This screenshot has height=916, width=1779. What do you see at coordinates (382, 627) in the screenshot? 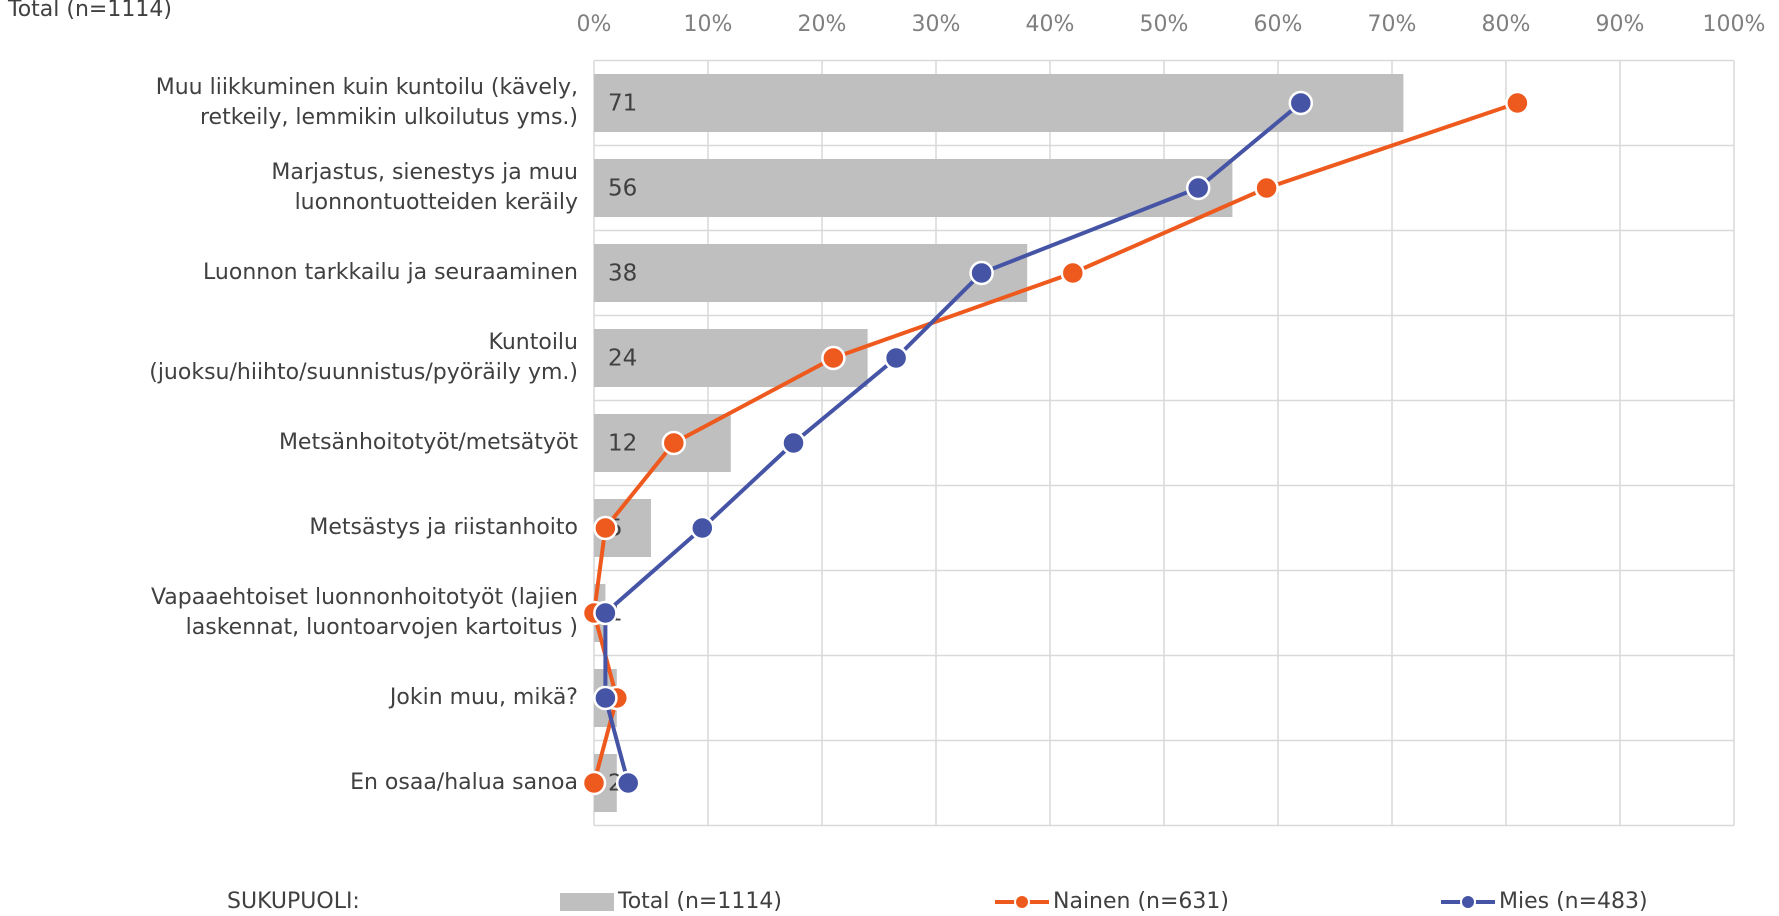
I see `category-line: laskennat, luontoarvojen kartoitus )` at bounding box center [382, 627].